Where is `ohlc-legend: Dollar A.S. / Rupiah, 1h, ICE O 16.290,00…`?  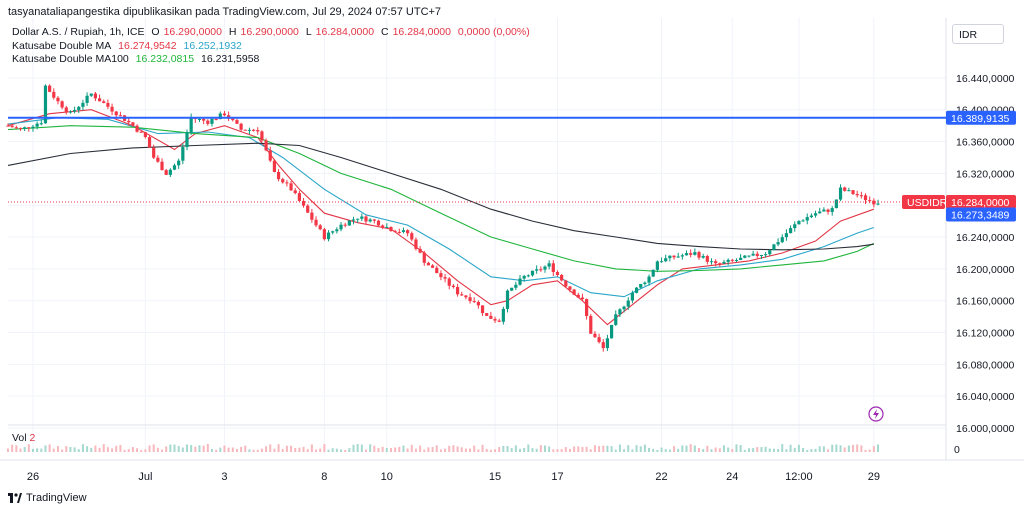
ohlc-legend: Dollar A.S. / Rupiah, 1h, ICE O 16.290,00… is located at coordinates (275, 32).